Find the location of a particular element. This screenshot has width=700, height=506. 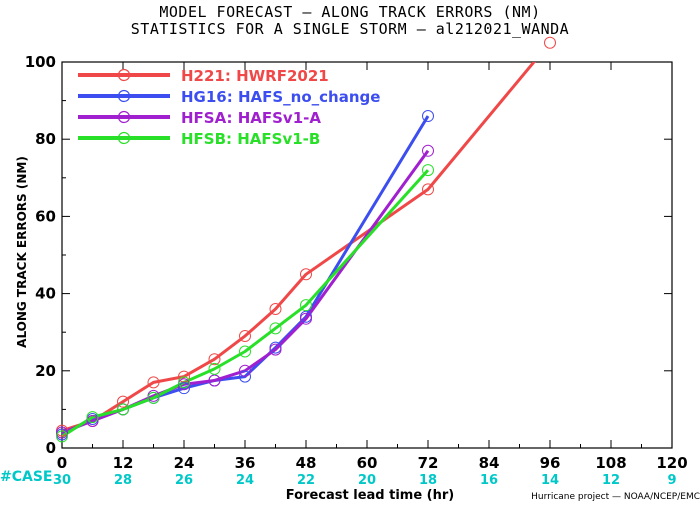

x-axis-label: Forecast lead time (hr) is located at coordinates (370, 495).